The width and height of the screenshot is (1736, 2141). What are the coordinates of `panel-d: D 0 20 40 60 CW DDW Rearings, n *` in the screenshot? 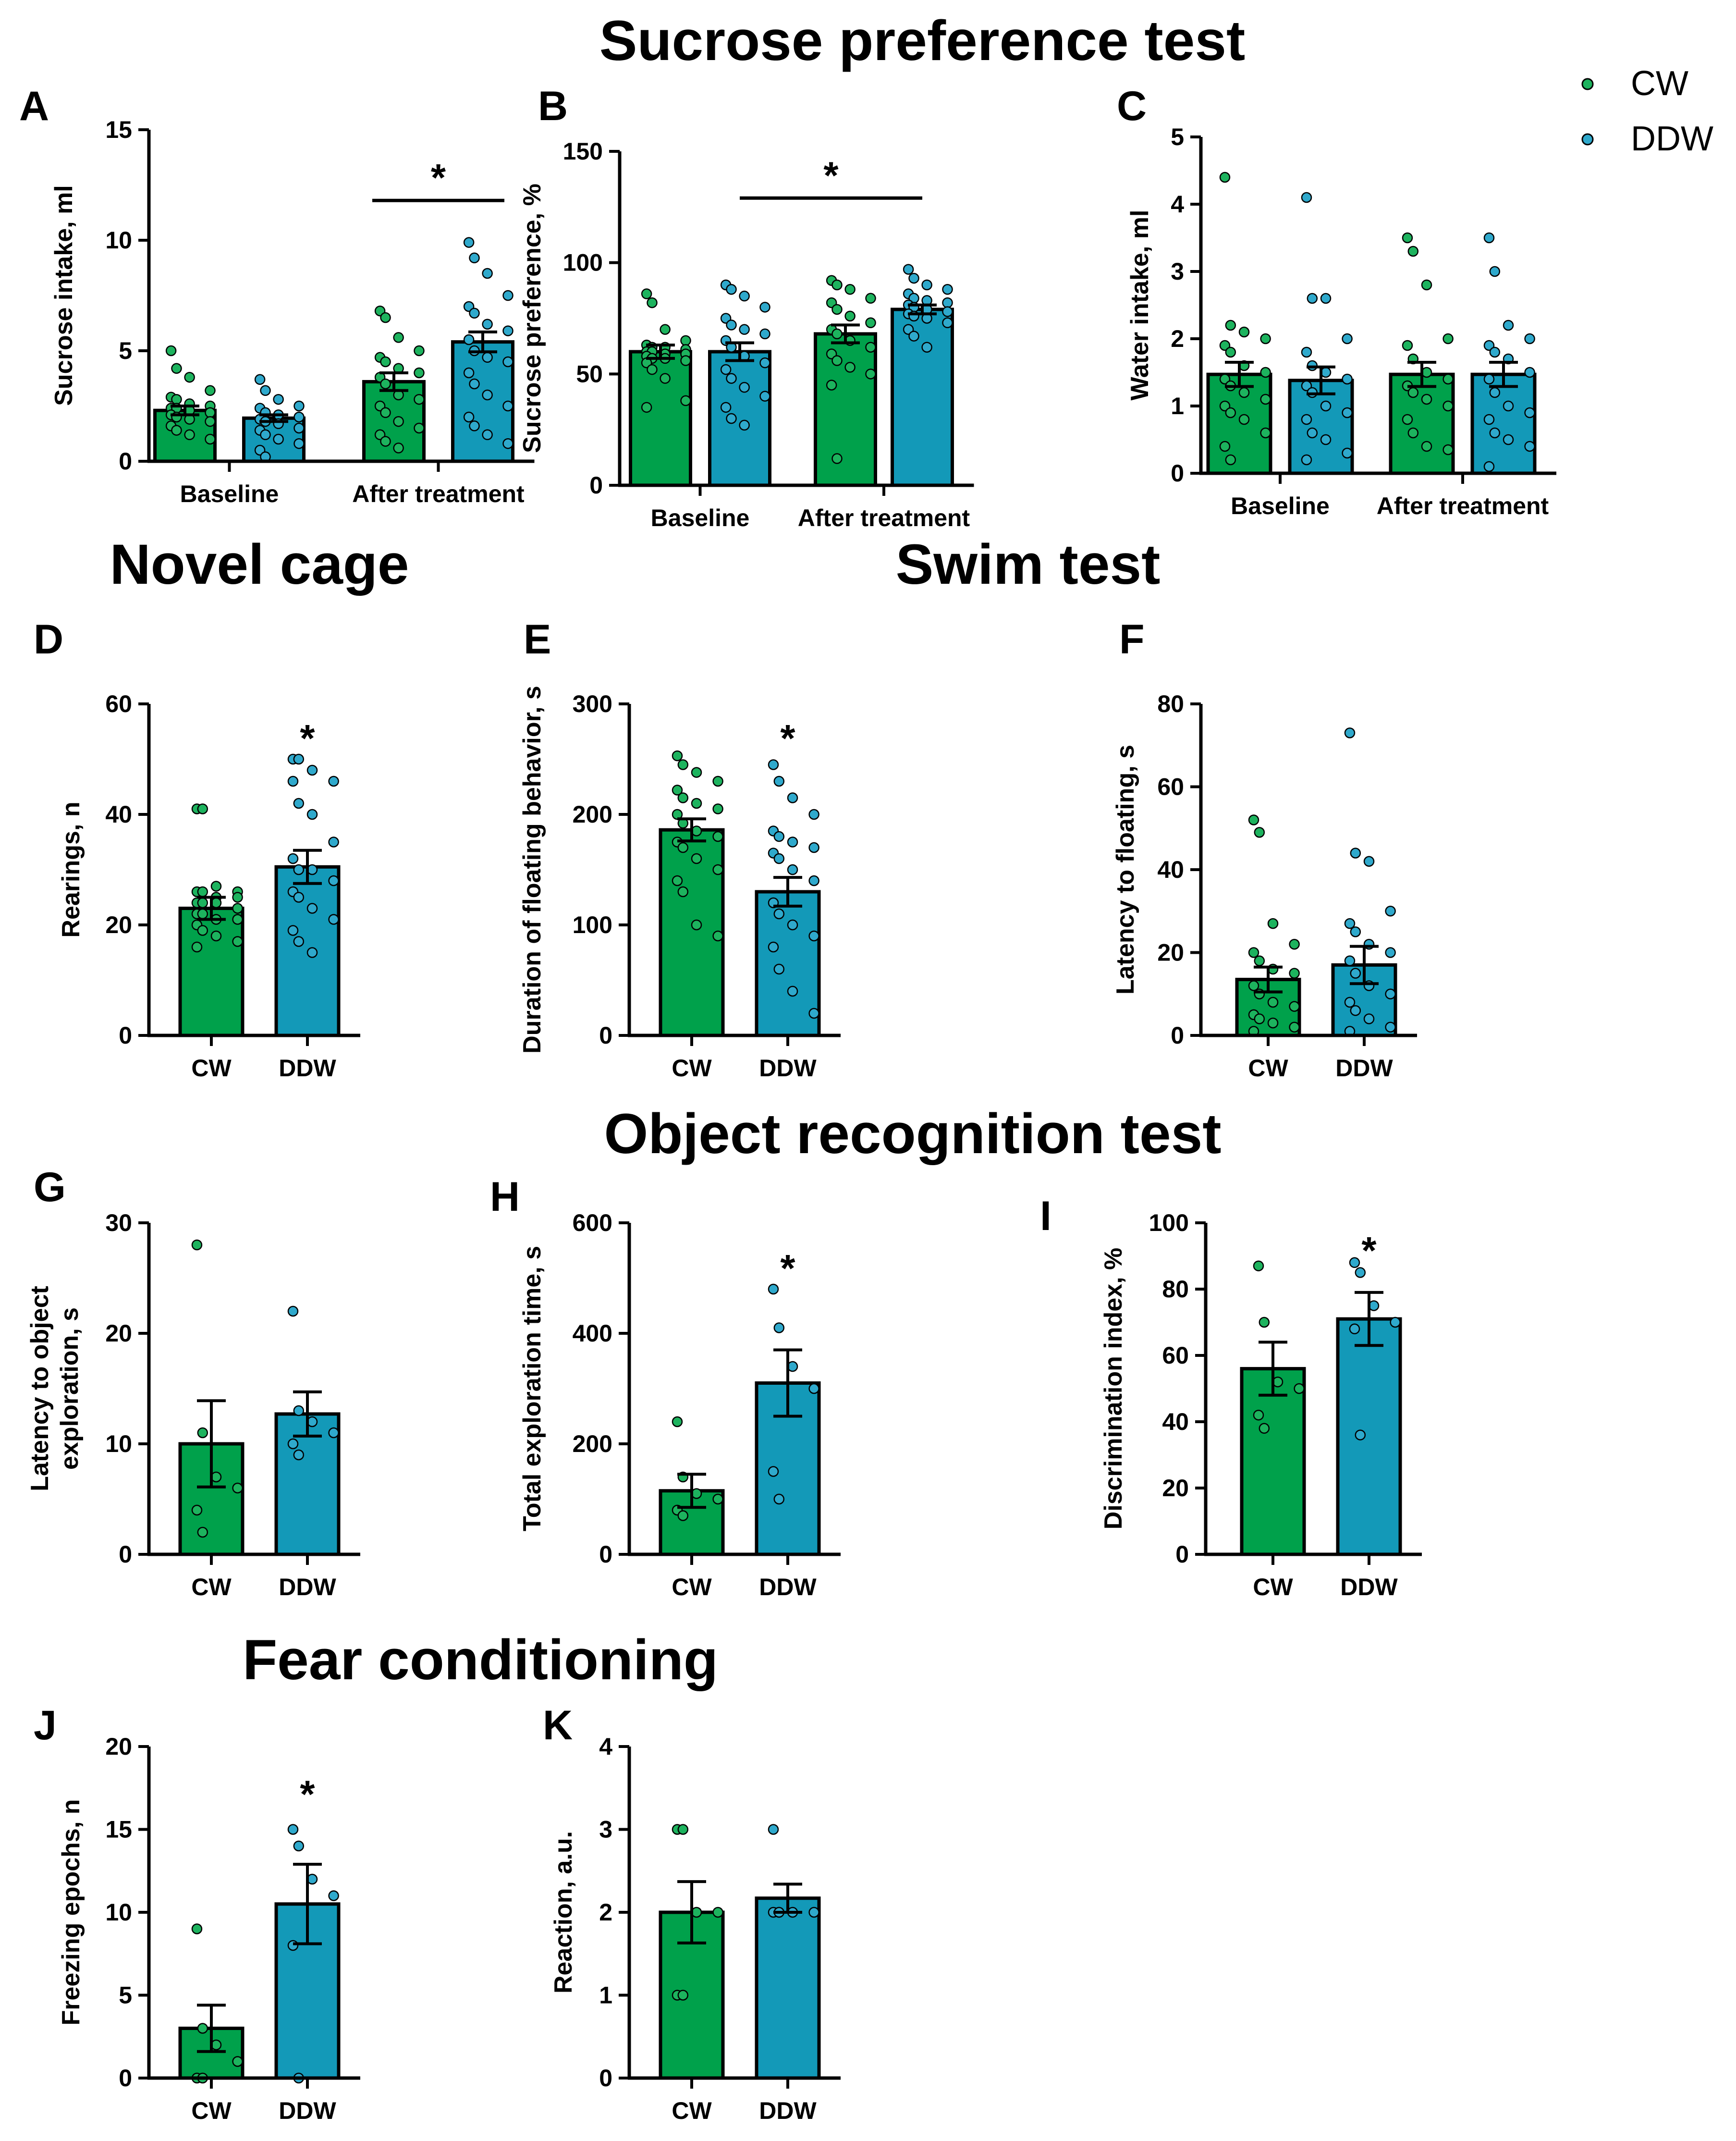 It's located at (197, 849).